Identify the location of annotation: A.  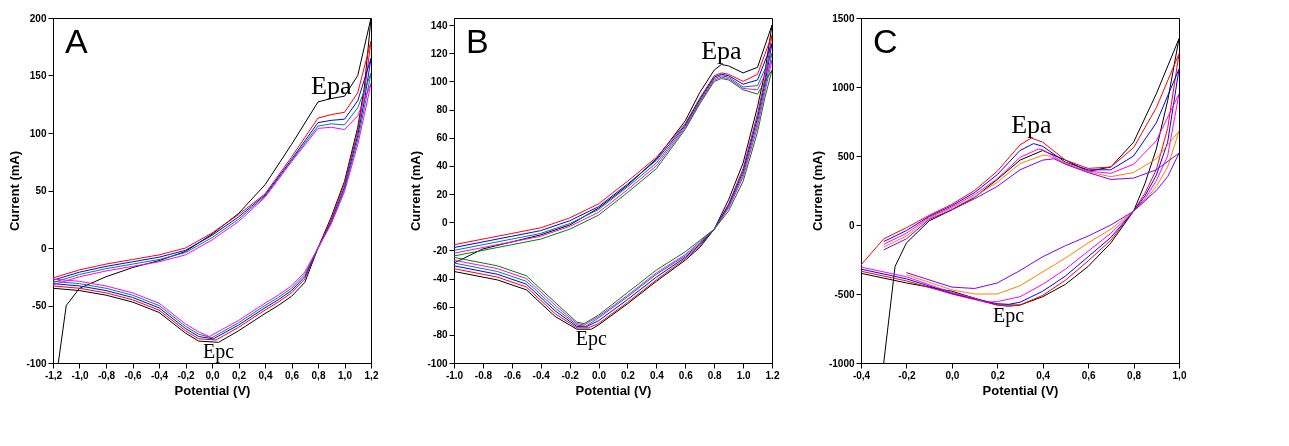
(76, 41).